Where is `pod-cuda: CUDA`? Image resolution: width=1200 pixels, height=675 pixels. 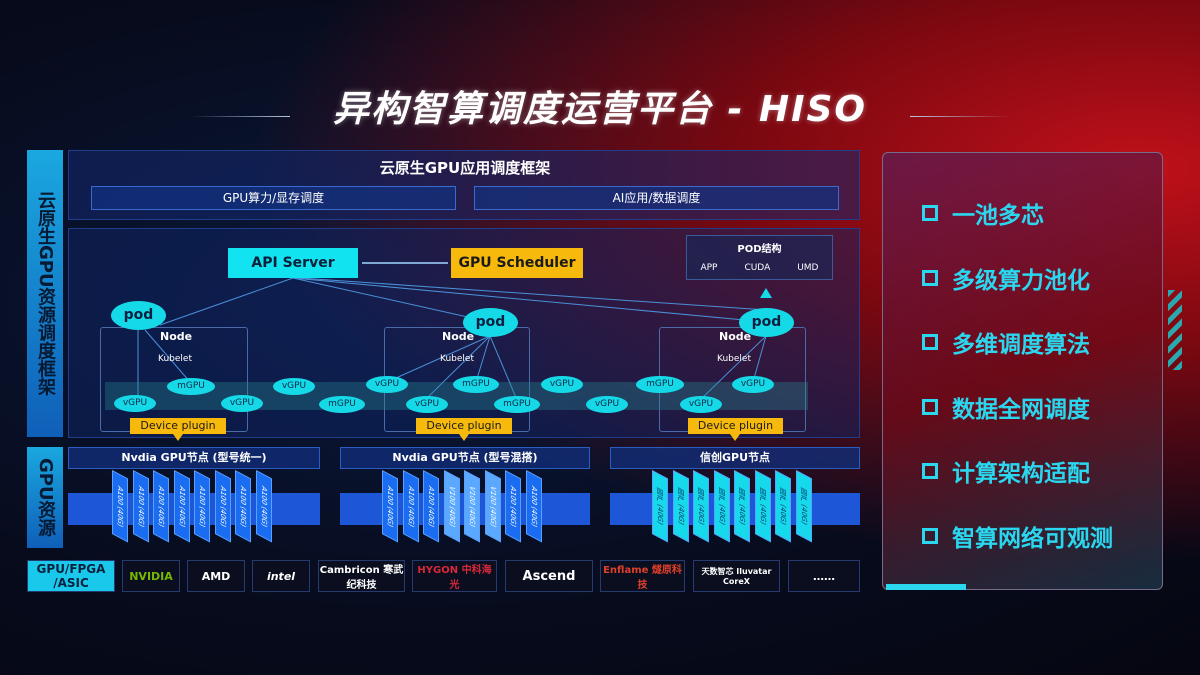 pod-cuda: CUDA is located at coordinates (757, 268).